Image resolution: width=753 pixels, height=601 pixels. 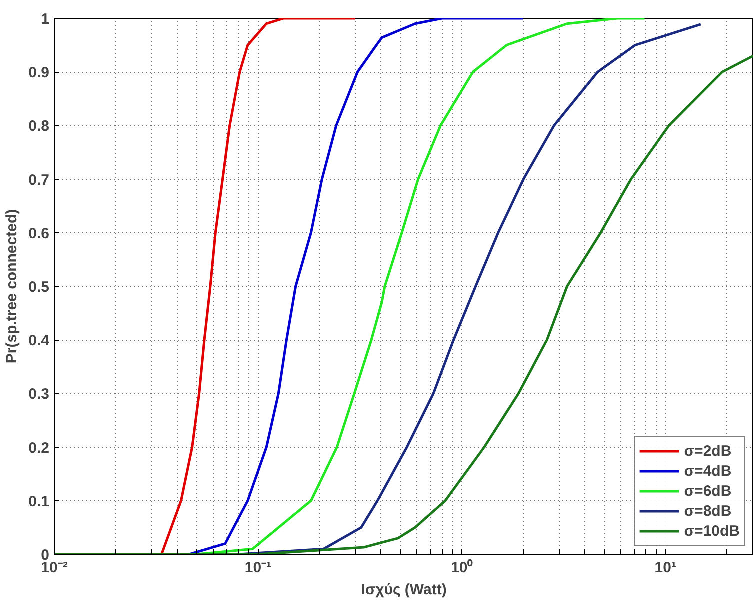 What do you see at coordinates (39, 395) in the screenshot?
I see `y-tick-label: 0.3` at bounding box center [39, 395].